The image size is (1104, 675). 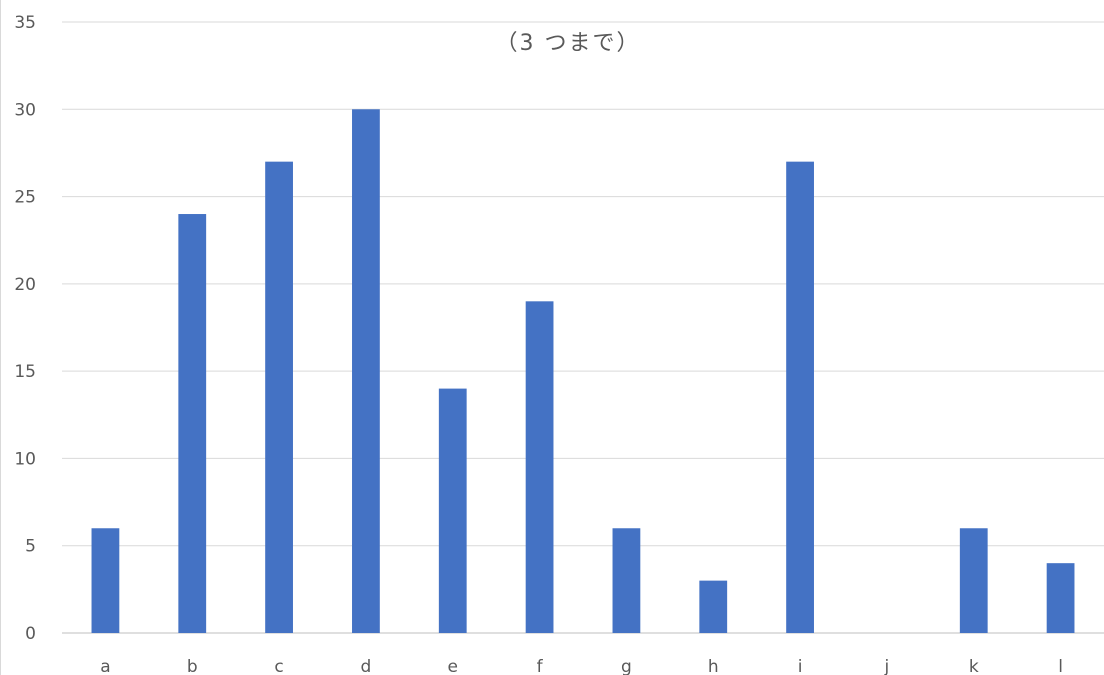 What do you see at coordinates (887, 666) in the screenshot?
I see `x-tick-label: j` at bounding box center [887, 666].